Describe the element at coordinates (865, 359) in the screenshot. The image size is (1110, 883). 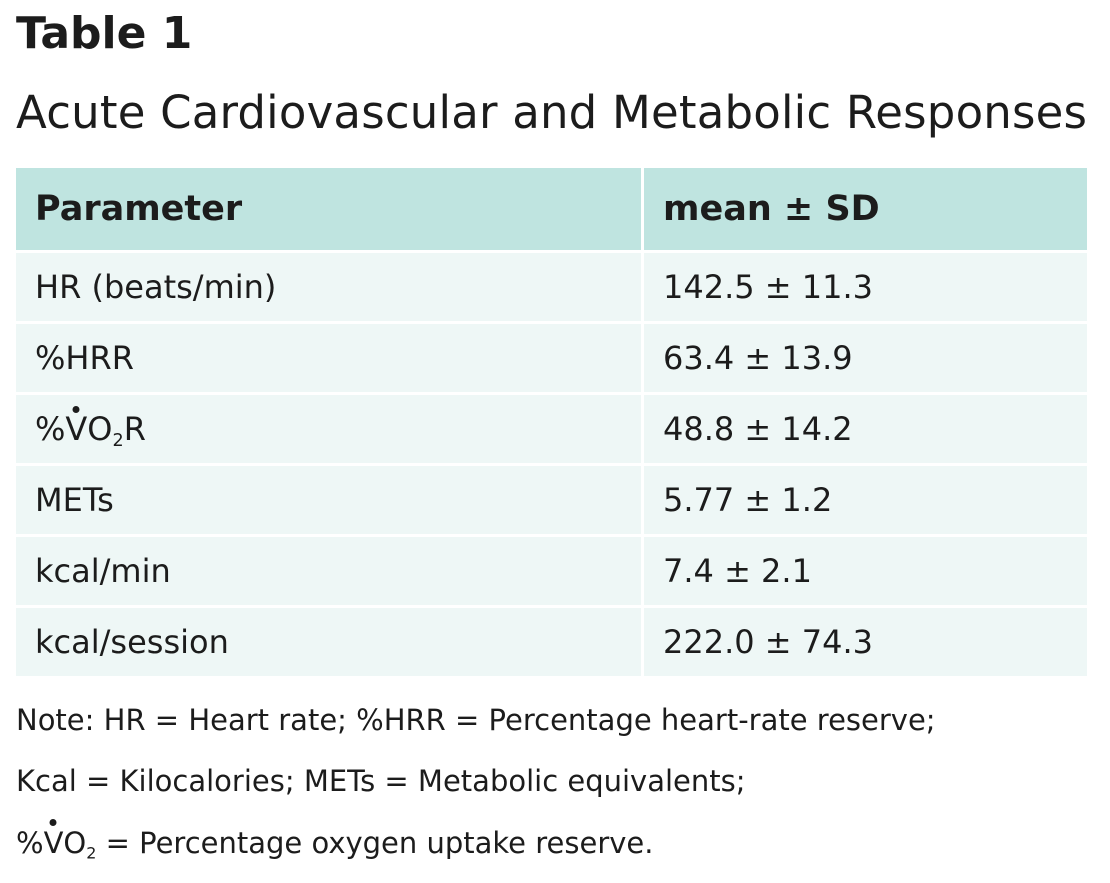
I see `value-cell: 63.4 ± 13.9` at that location.